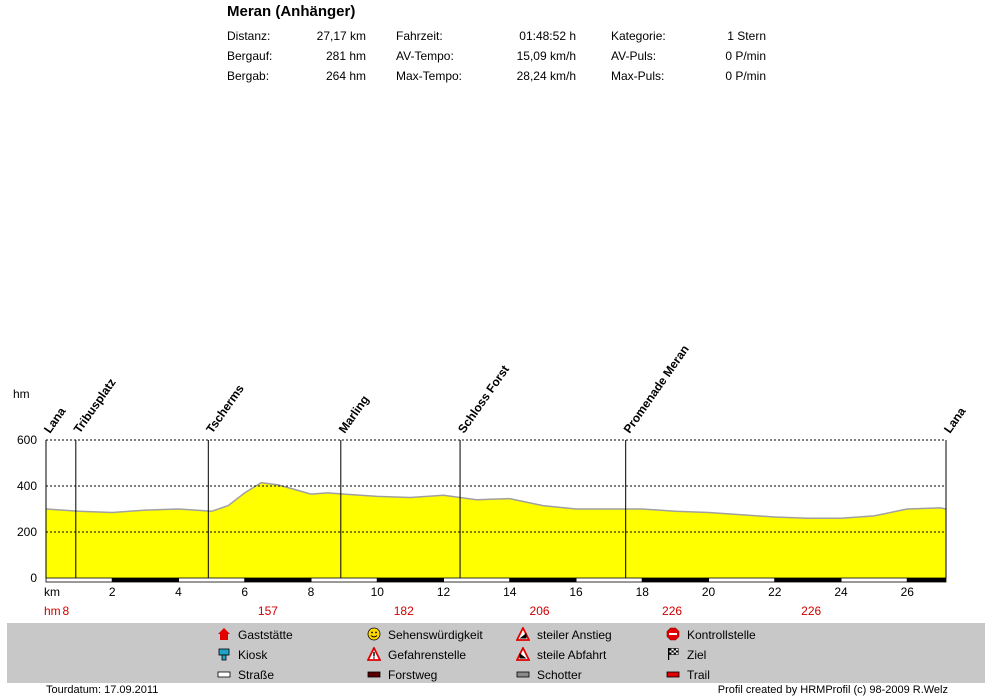 This screenshot has width=988, height=696. What do you see at coordinates (345, 56) in the screenshot?
I see `stat-ascent-value: 281 hm` at bounding box center [345, 56].